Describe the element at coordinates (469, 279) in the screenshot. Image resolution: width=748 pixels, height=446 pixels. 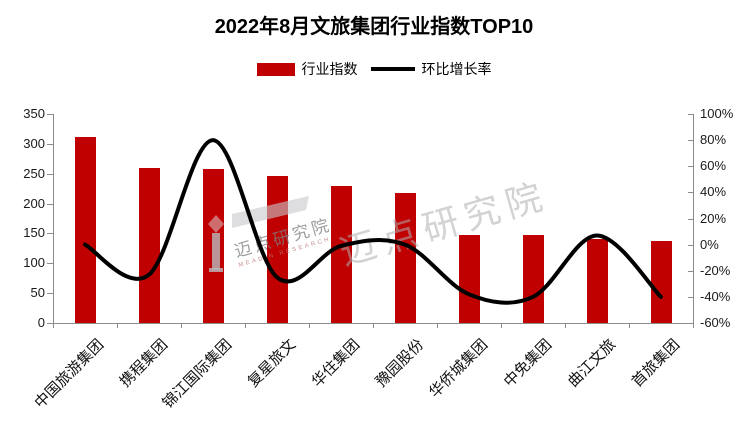
I see `bar-华侨城集团` at that location.